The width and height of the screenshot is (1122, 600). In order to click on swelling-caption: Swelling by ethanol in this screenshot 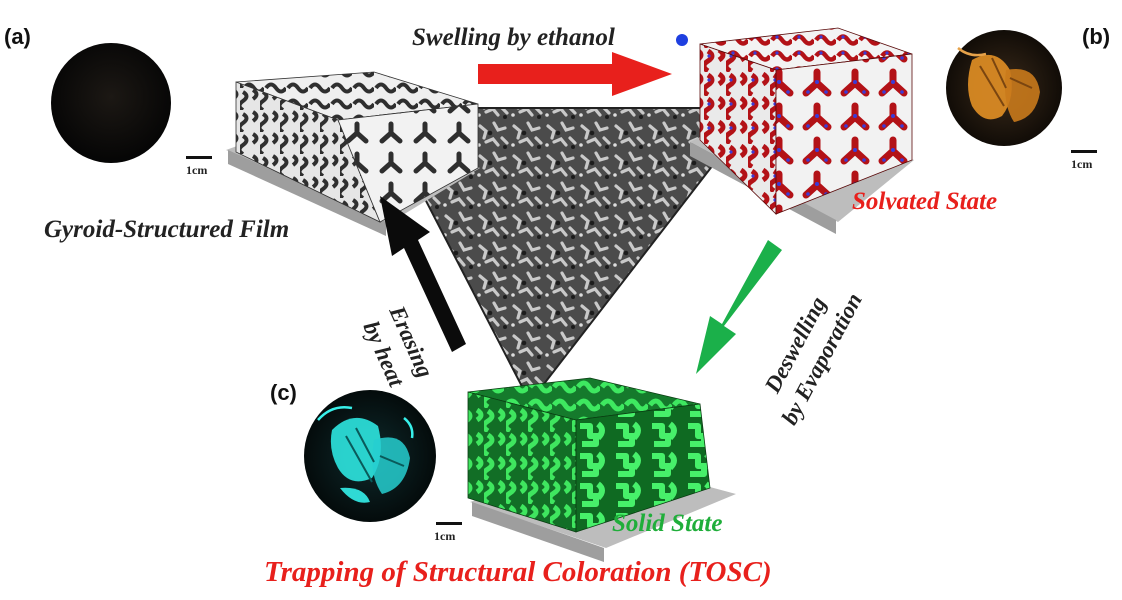, I will do `click(513, 37)`.